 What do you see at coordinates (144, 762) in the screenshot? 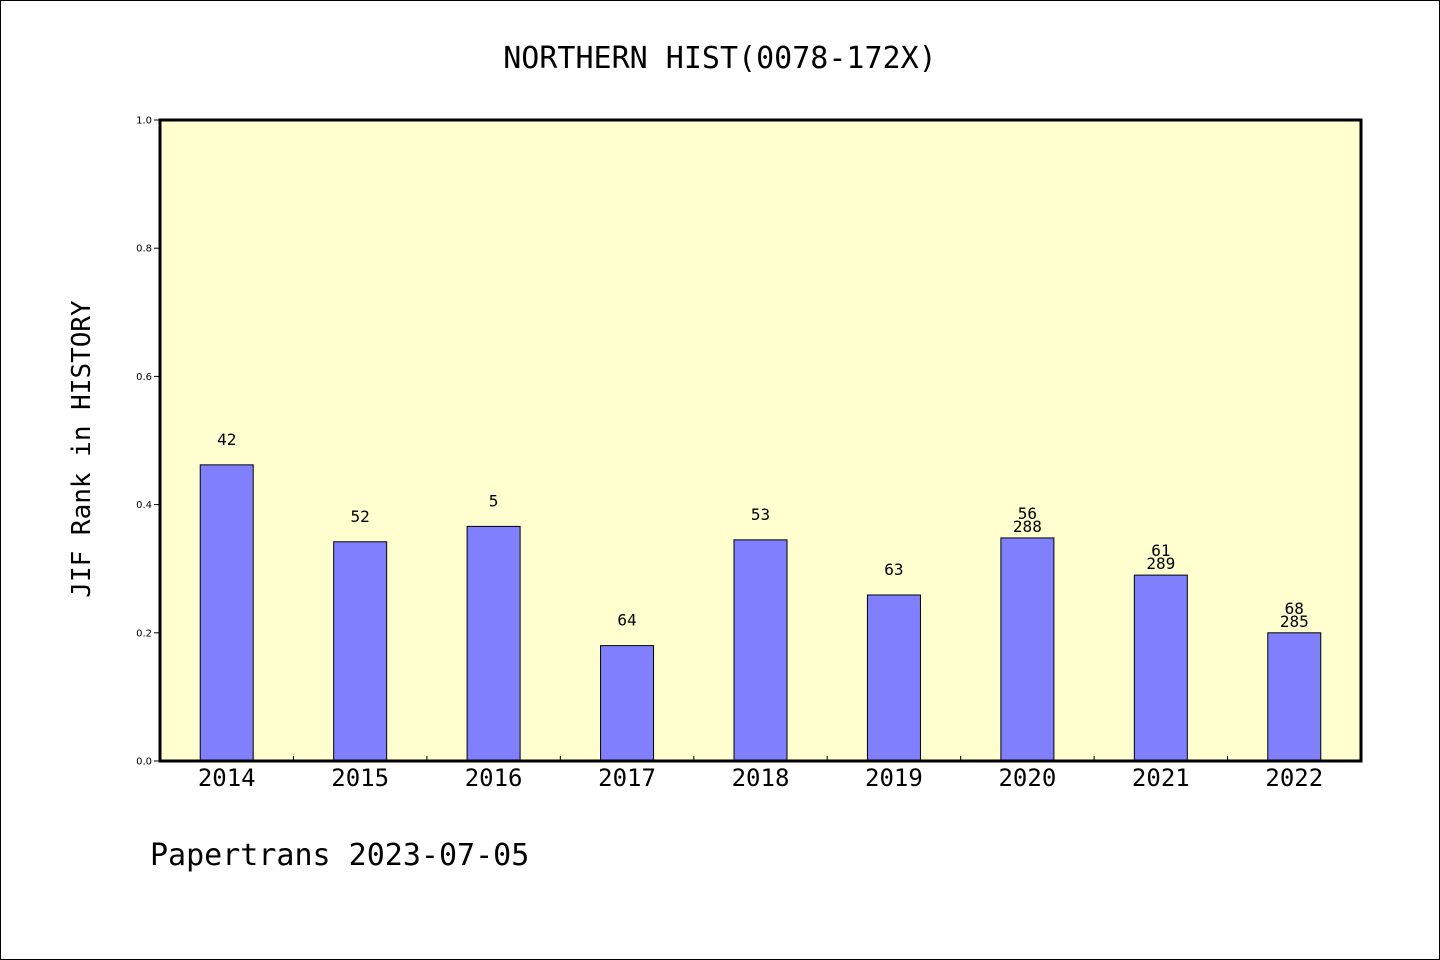
I see `y-tick-label: 0.0` at bounding box center [144, 762].